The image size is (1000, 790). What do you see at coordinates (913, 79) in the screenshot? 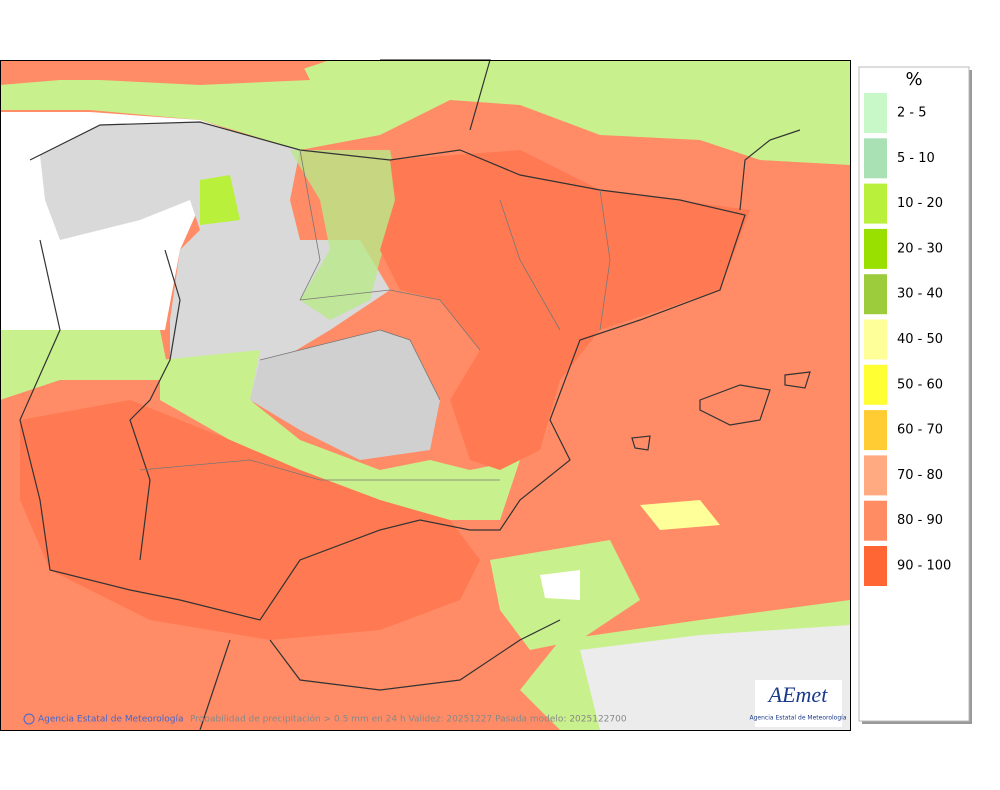
I see `legend-title: %` at bounding box center [913, 79].